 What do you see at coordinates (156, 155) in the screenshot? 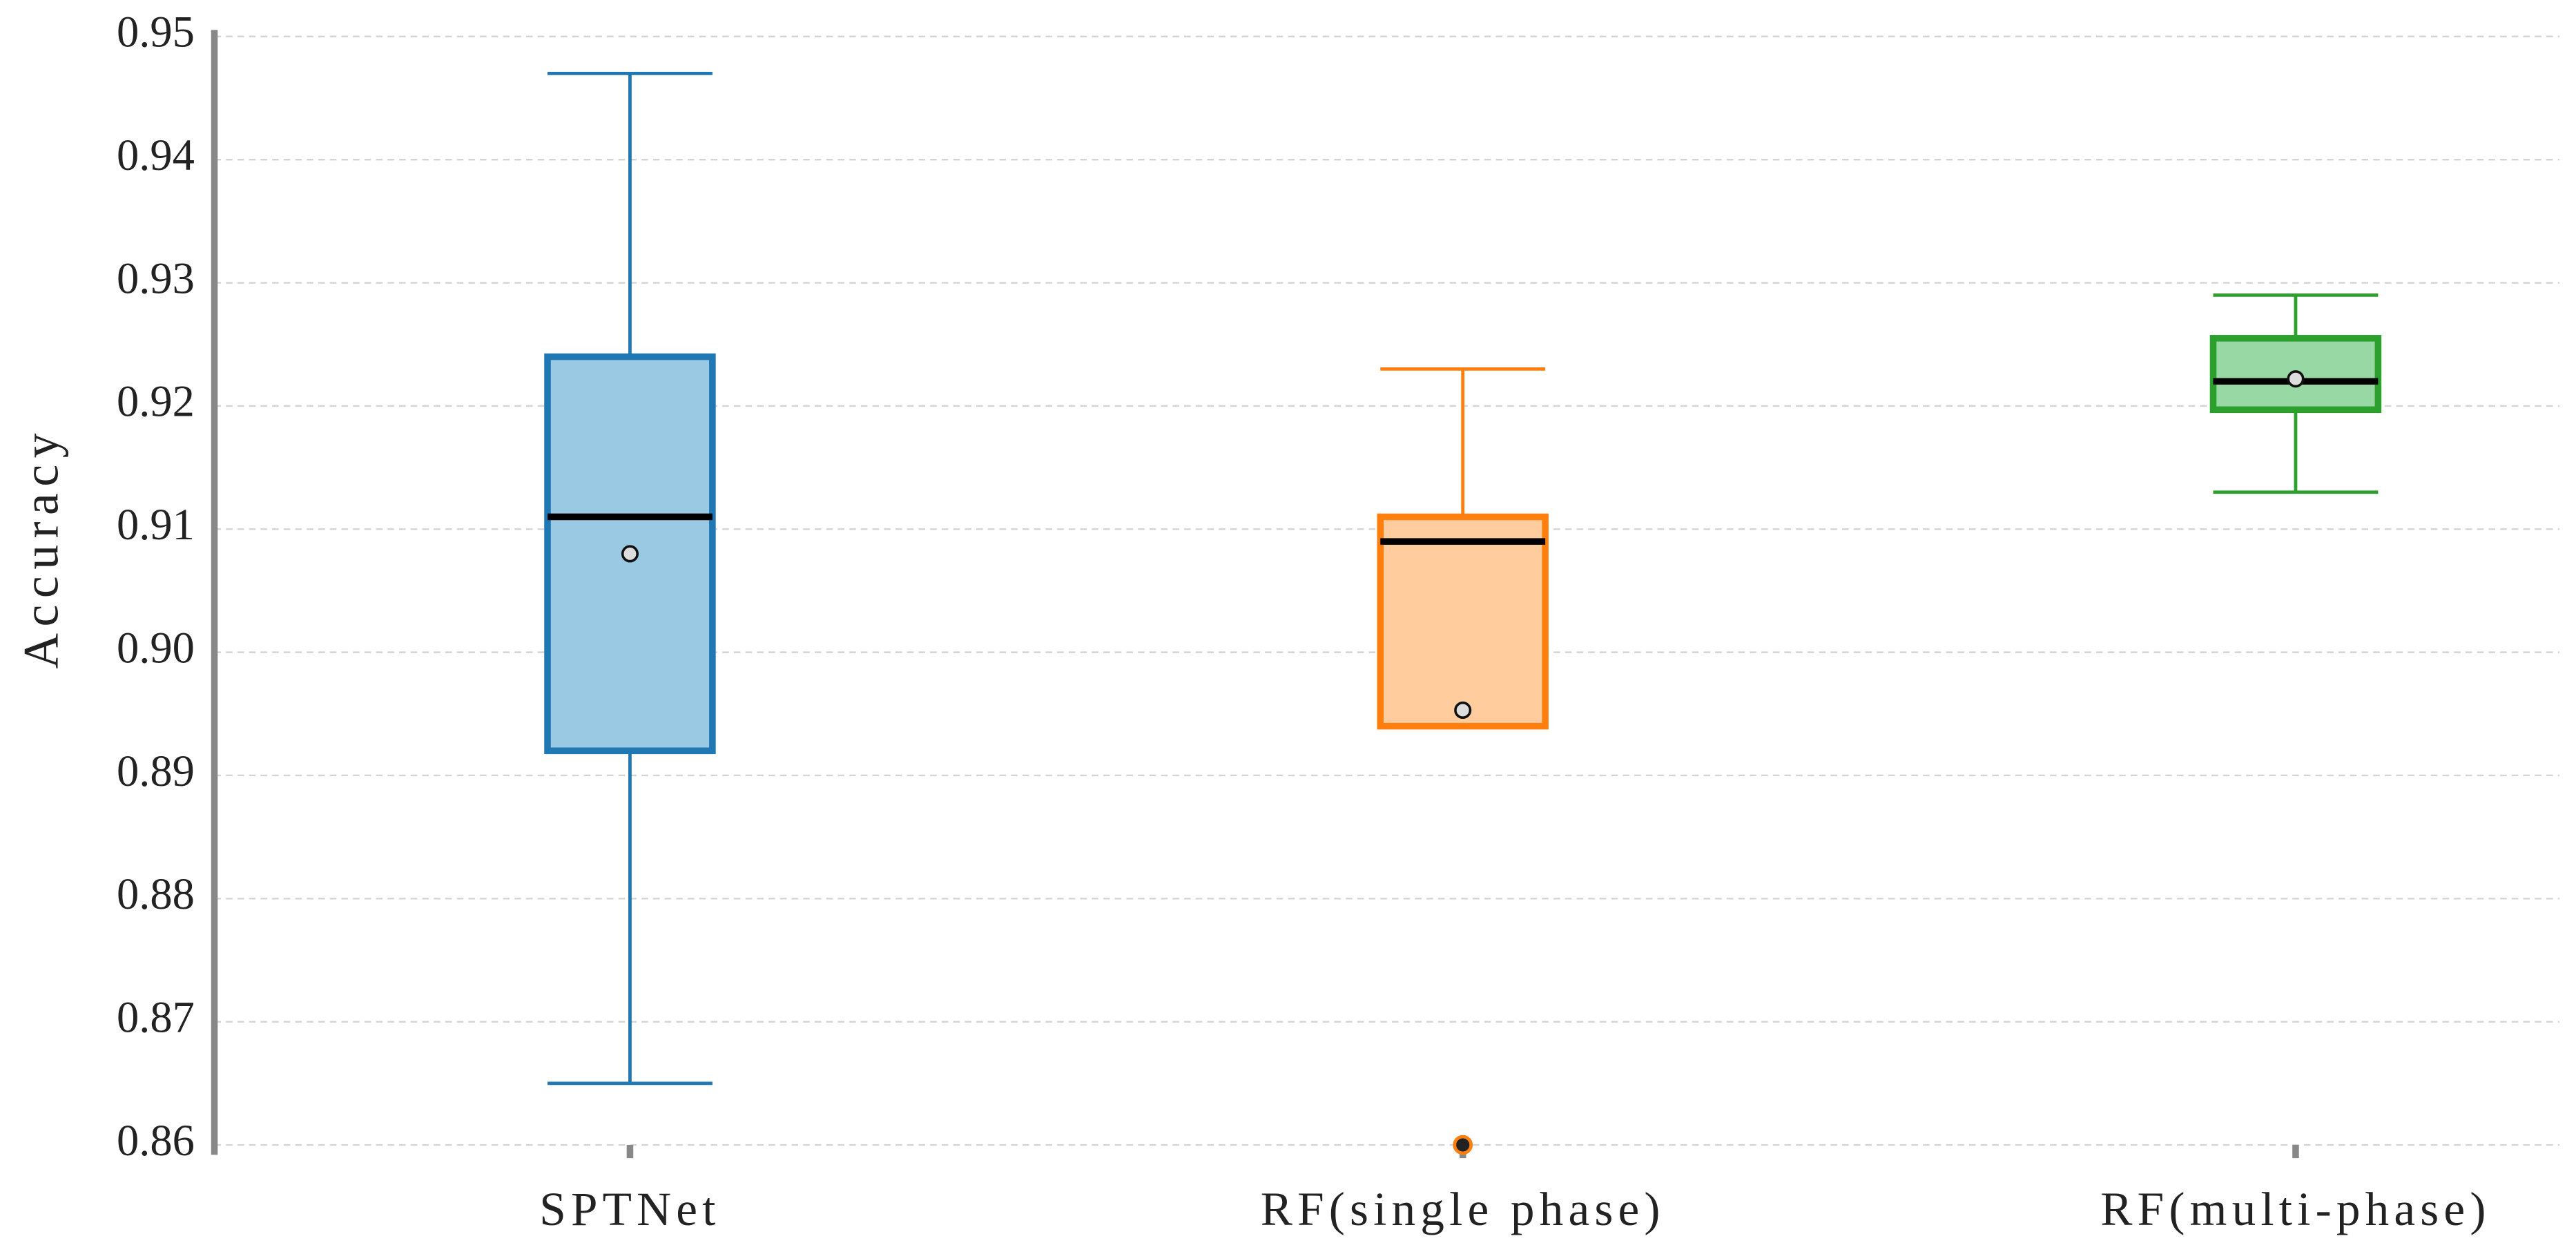
I see `y-tick-label: 0.94` at bounding box center [156, 155].